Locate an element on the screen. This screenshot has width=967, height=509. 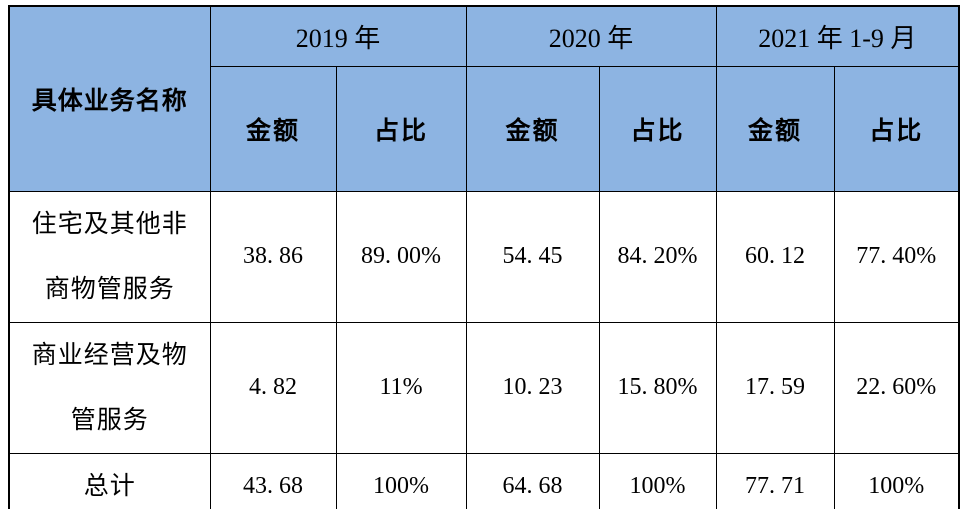
row-label-total: 总计 is located at coordinates (109, 480).